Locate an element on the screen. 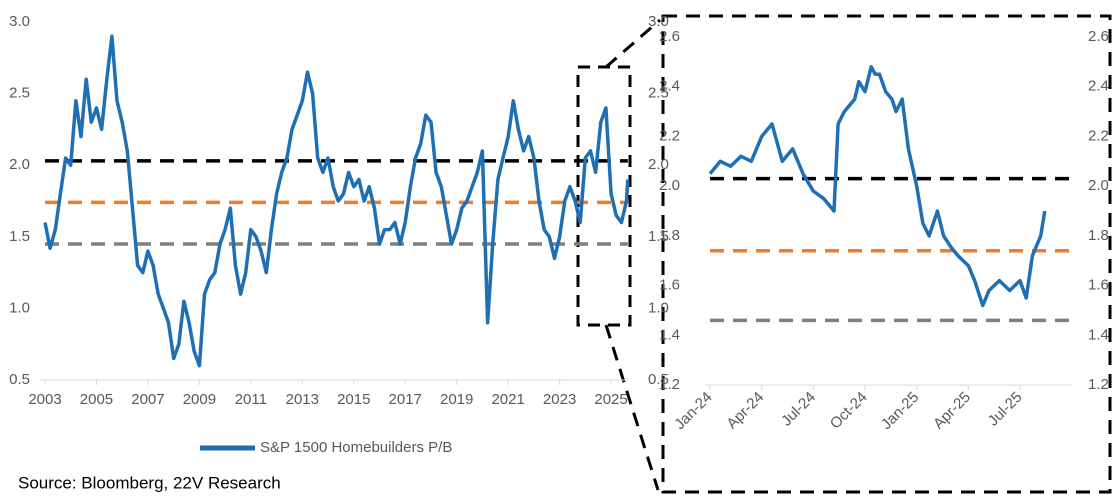  x-tick-label: 2005 is located at coordinates (96, 399).